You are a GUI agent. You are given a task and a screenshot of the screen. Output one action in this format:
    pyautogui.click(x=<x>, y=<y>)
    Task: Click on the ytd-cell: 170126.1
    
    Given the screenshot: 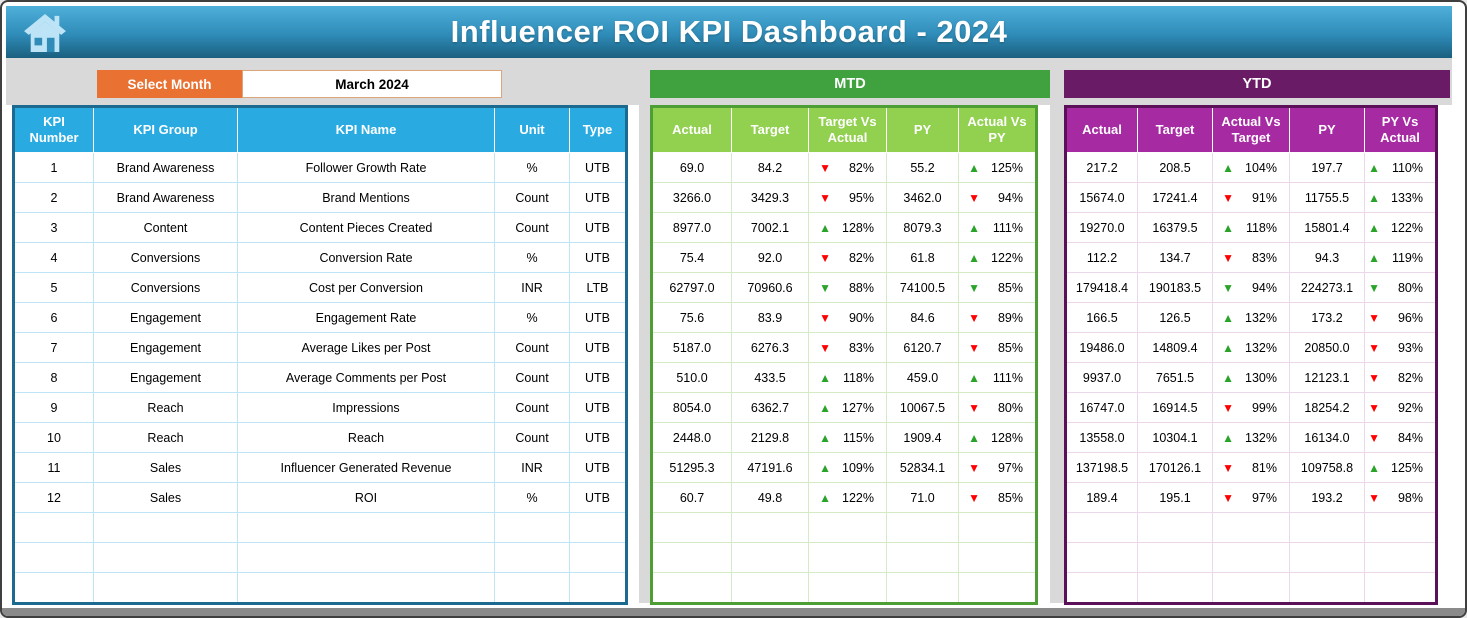 What is the action you would take?
    pyautogui.click(x=1175, y=467)
    